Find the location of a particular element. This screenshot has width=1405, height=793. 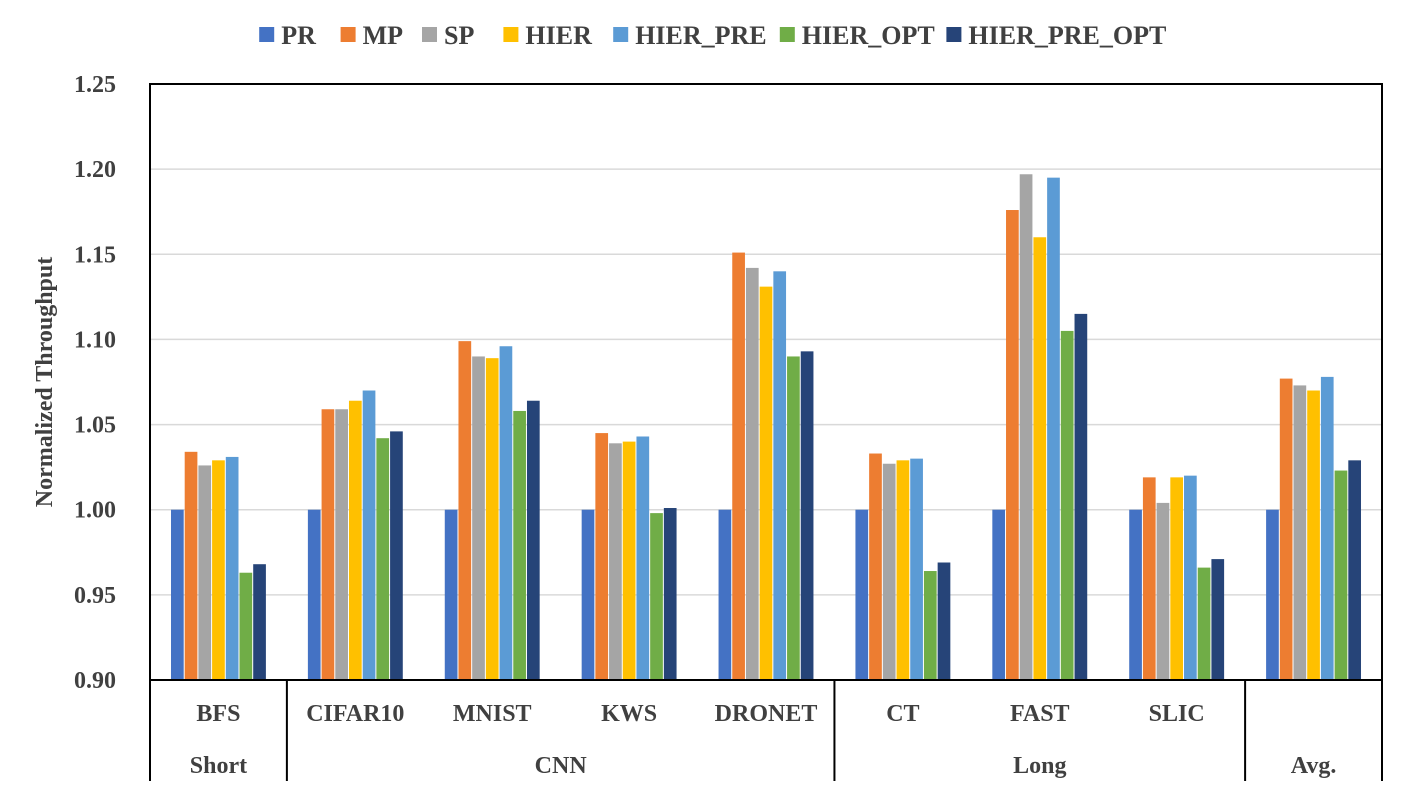

x-category-label: CT is located at coordinates (902, 714).